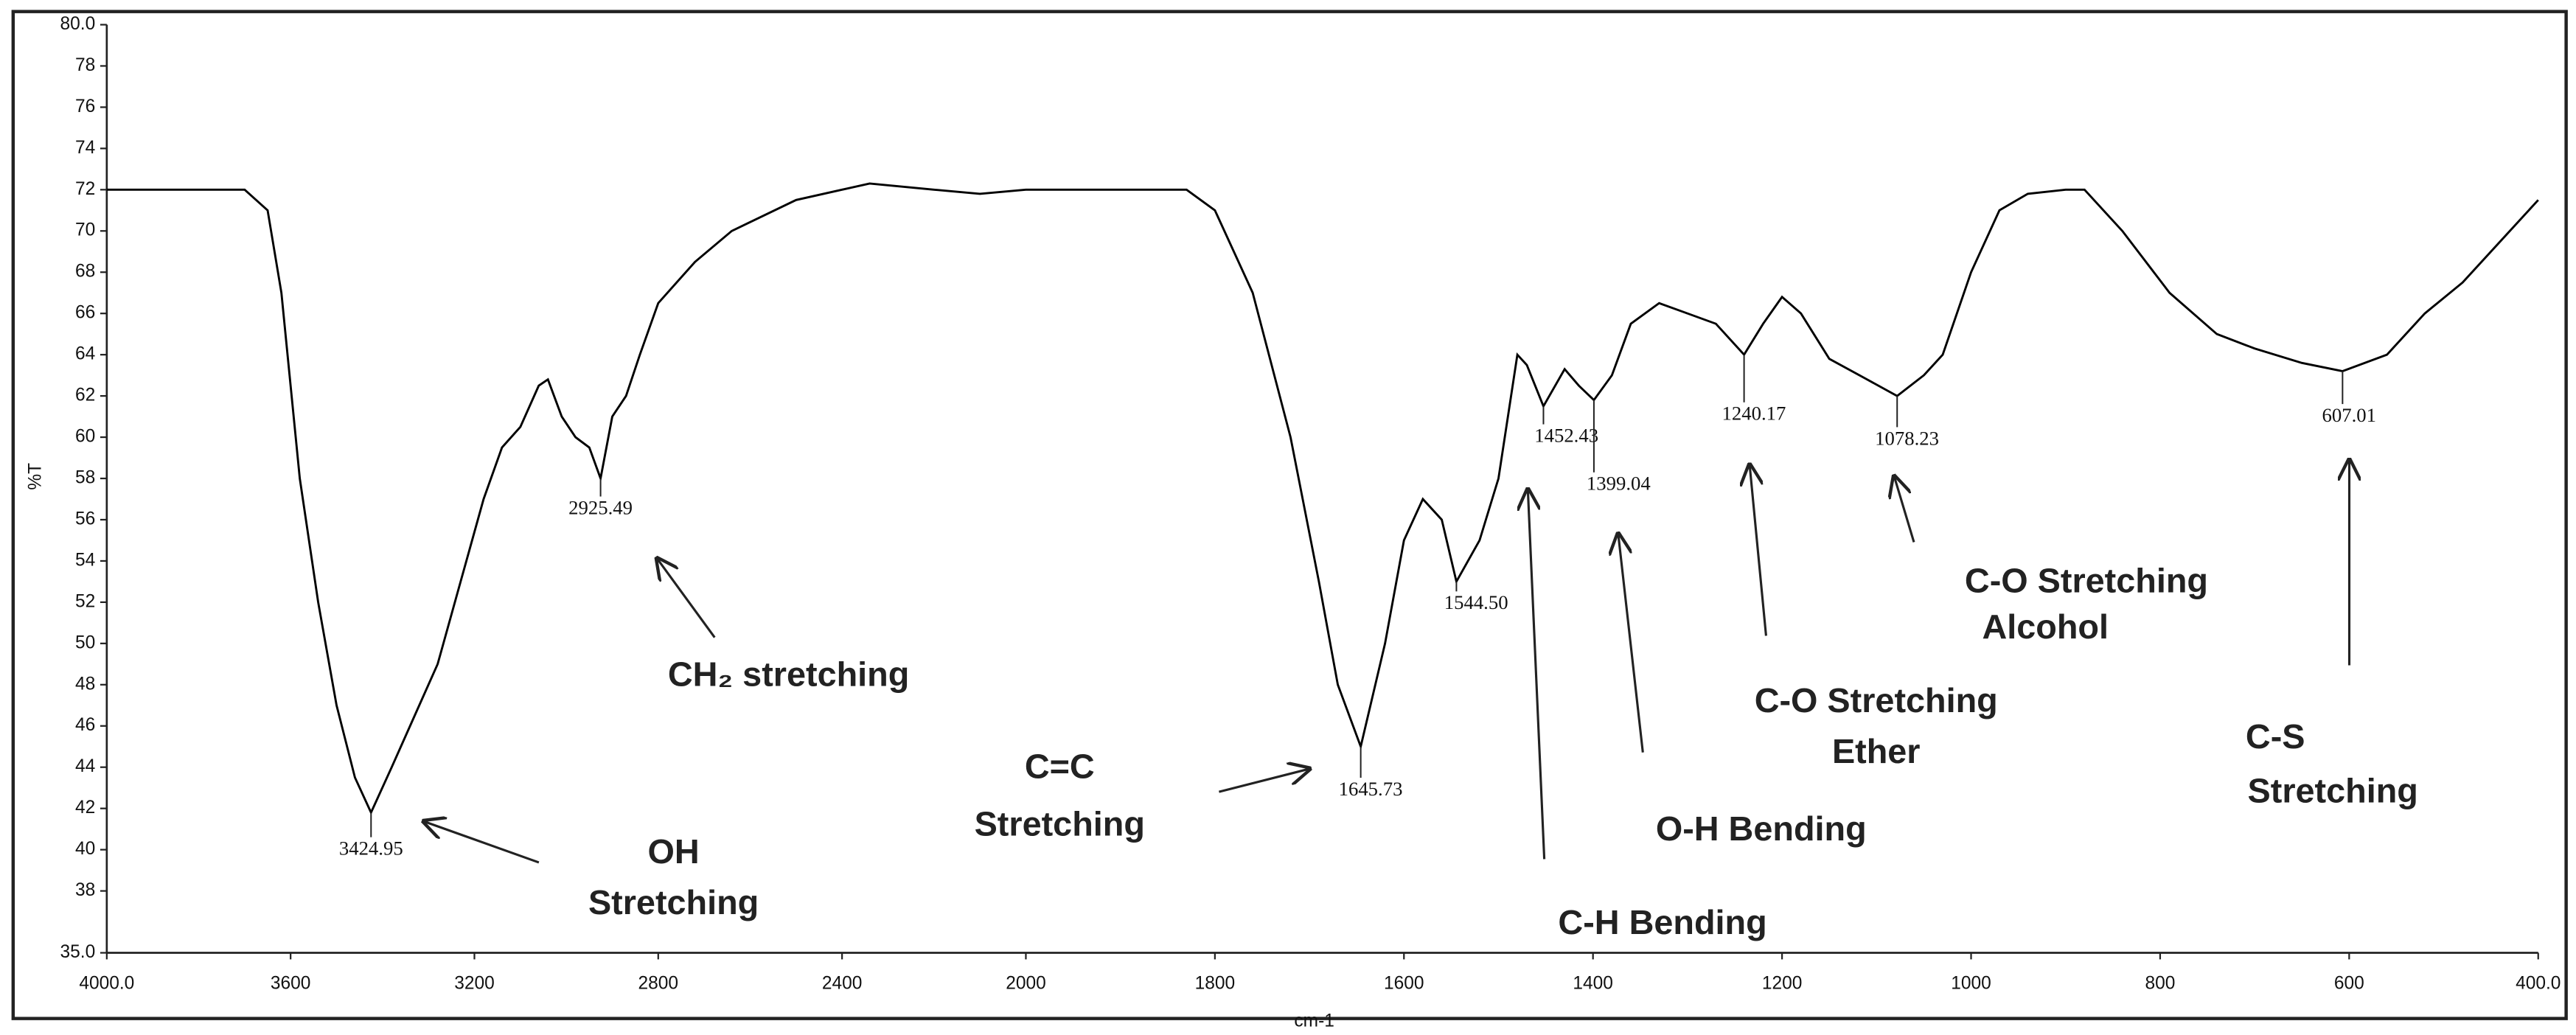 Image resolution: width=2576 pixels, height=1035 pixels. What do you see at coordinates (1215, 983) in the screenshot?
I see `x-tick-label: 1800` at bounding box center [1215, 983].